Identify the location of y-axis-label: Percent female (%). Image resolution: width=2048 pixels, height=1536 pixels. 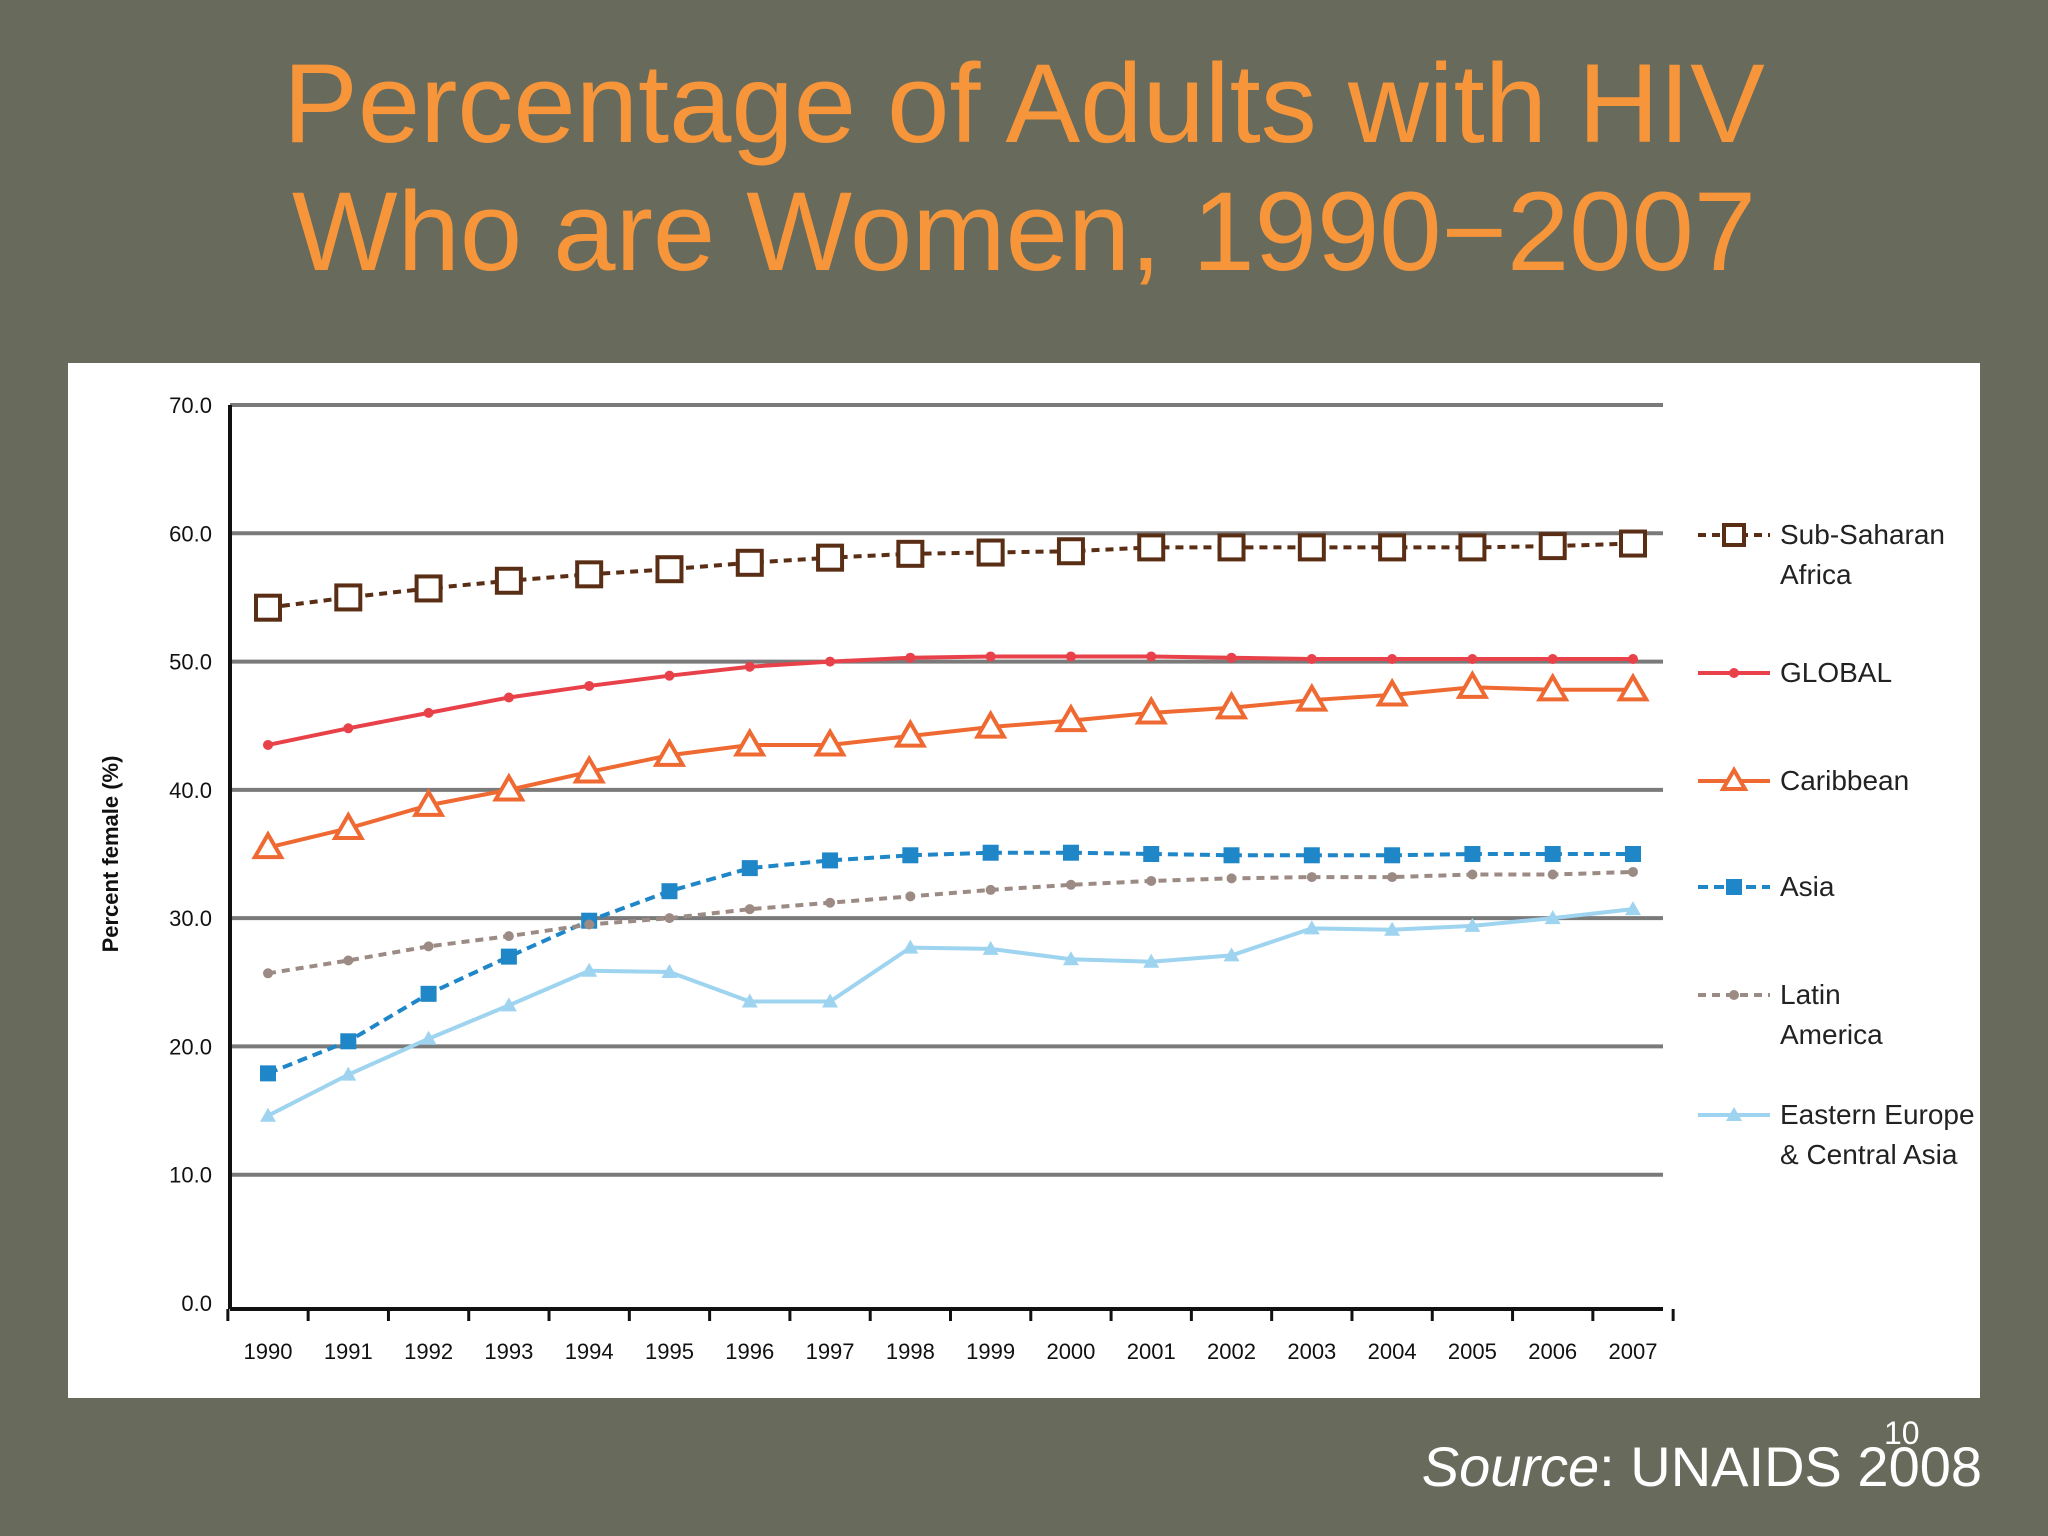
(110, 854).